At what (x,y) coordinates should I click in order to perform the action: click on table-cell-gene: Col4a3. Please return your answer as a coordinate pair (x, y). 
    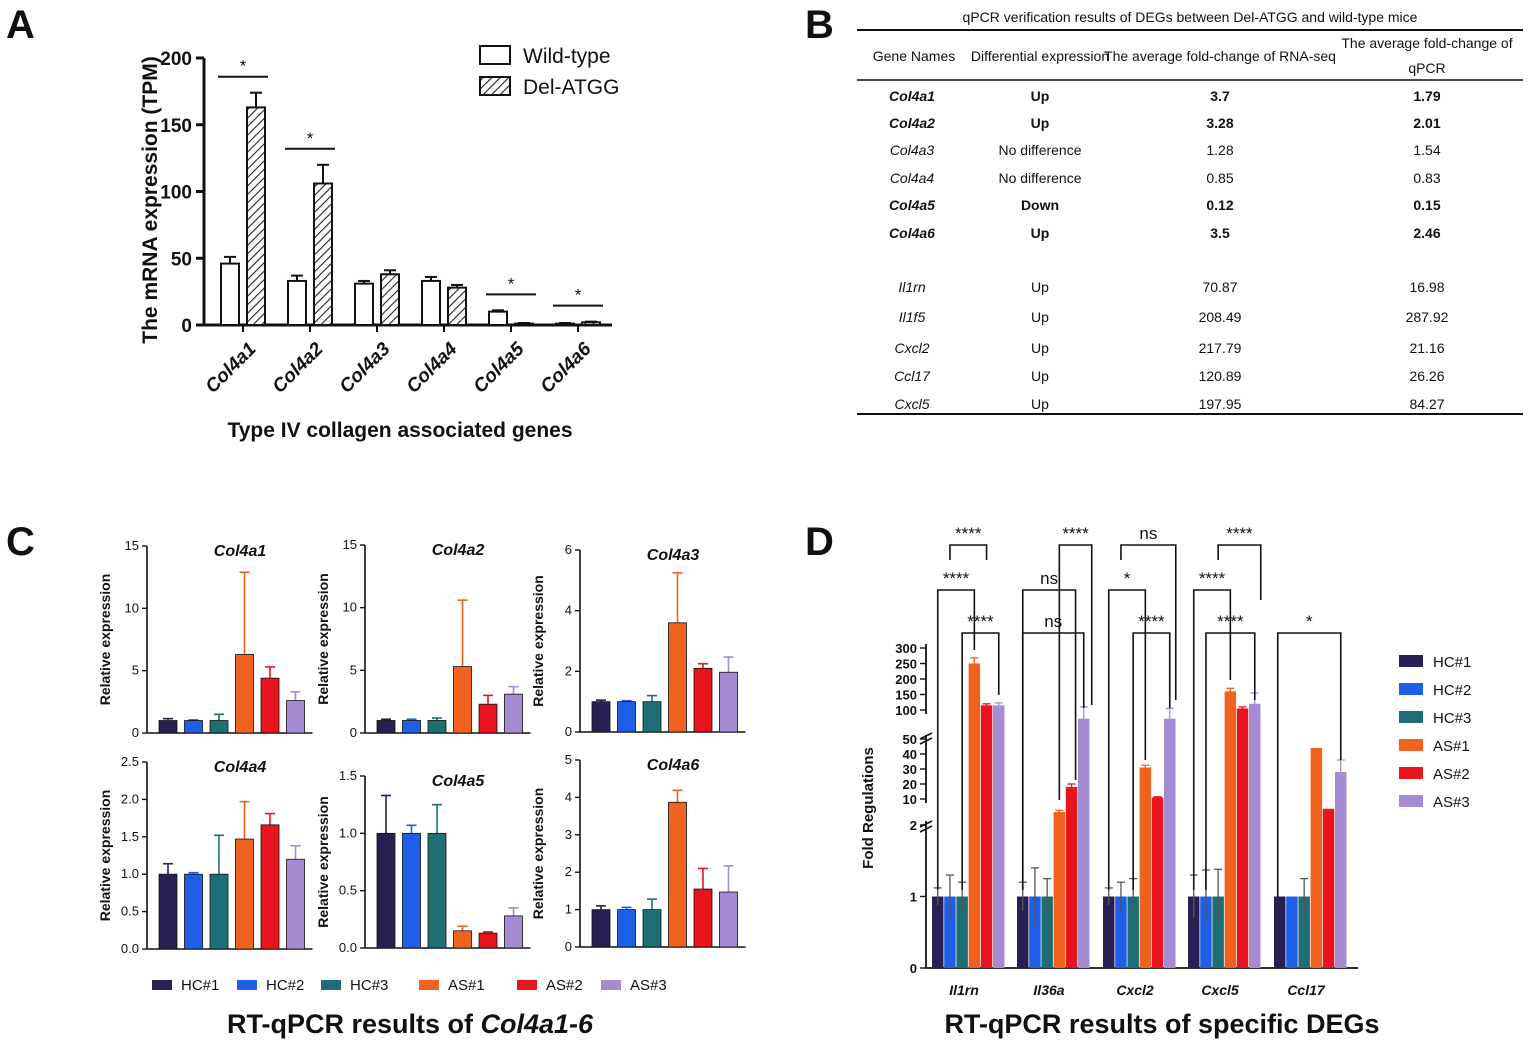
    Looking at the image, I should click on (912, 150).